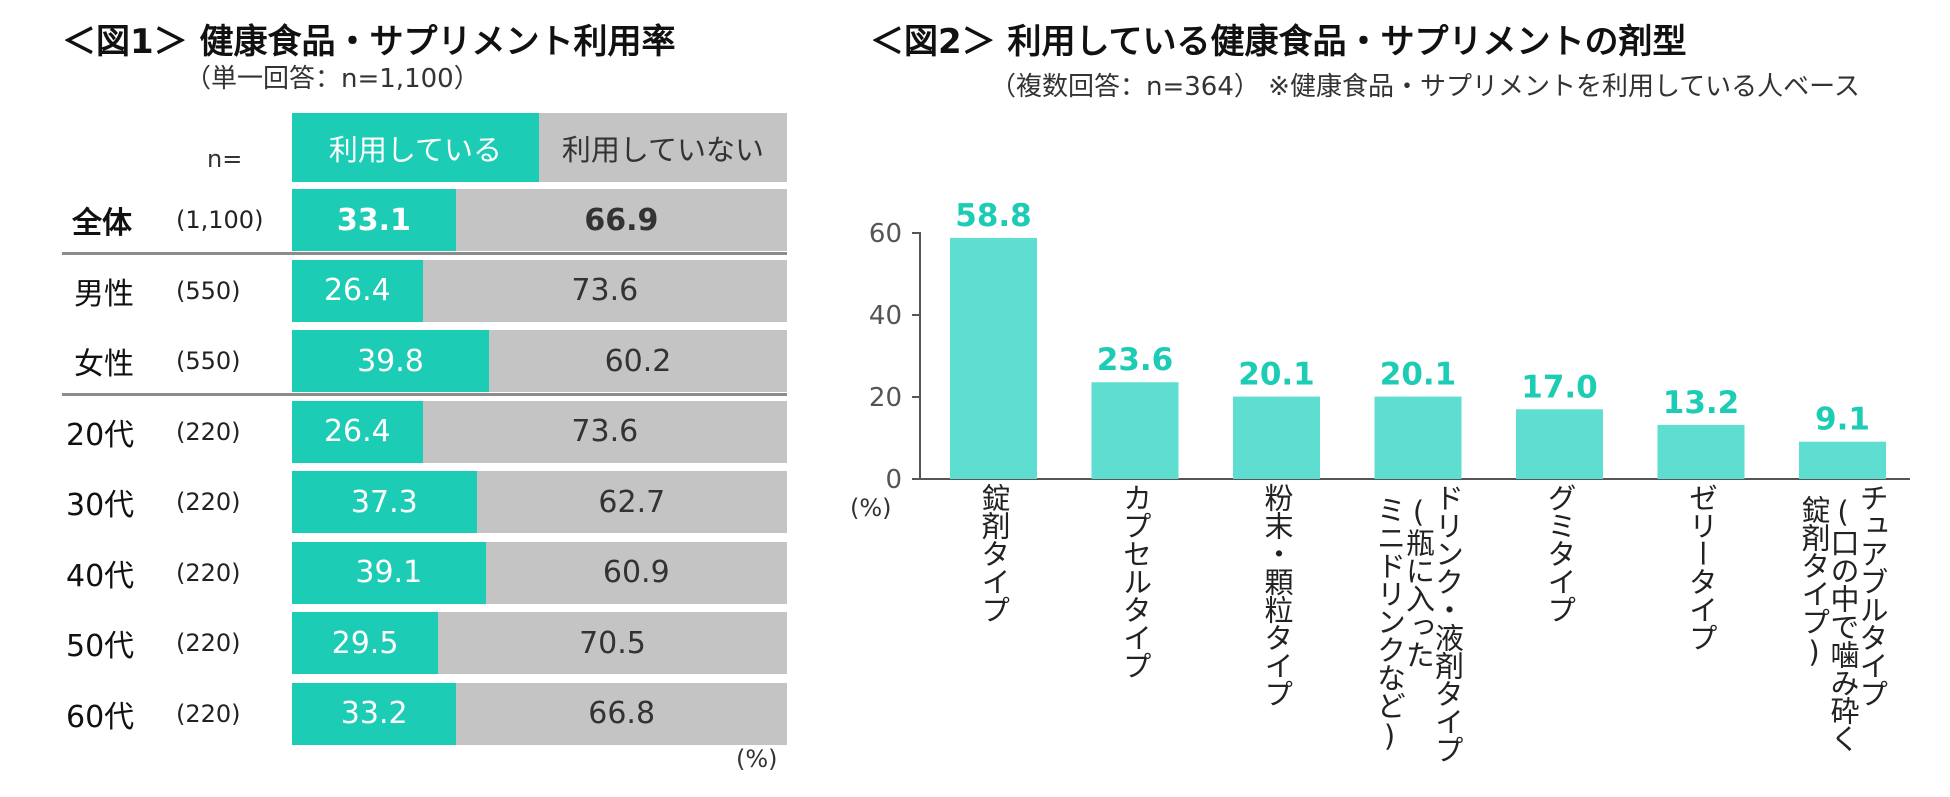 Image resolution: width=1950 pixels, height=797 pixels. Describe the element at coordinates (539, 220) in the screenshot. I see `fig1-bar-nouse: 33.1 66.9` at that location.